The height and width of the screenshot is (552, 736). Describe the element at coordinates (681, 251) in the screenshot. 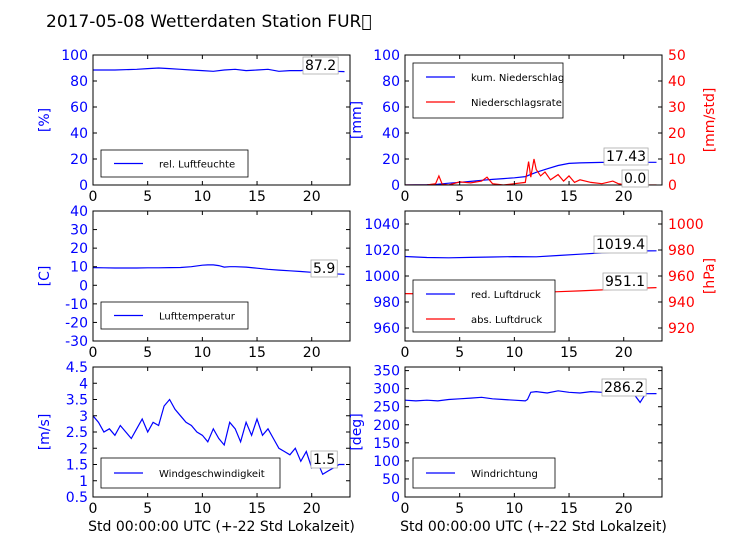

I see `y-tick-label-right: 980` at that location.